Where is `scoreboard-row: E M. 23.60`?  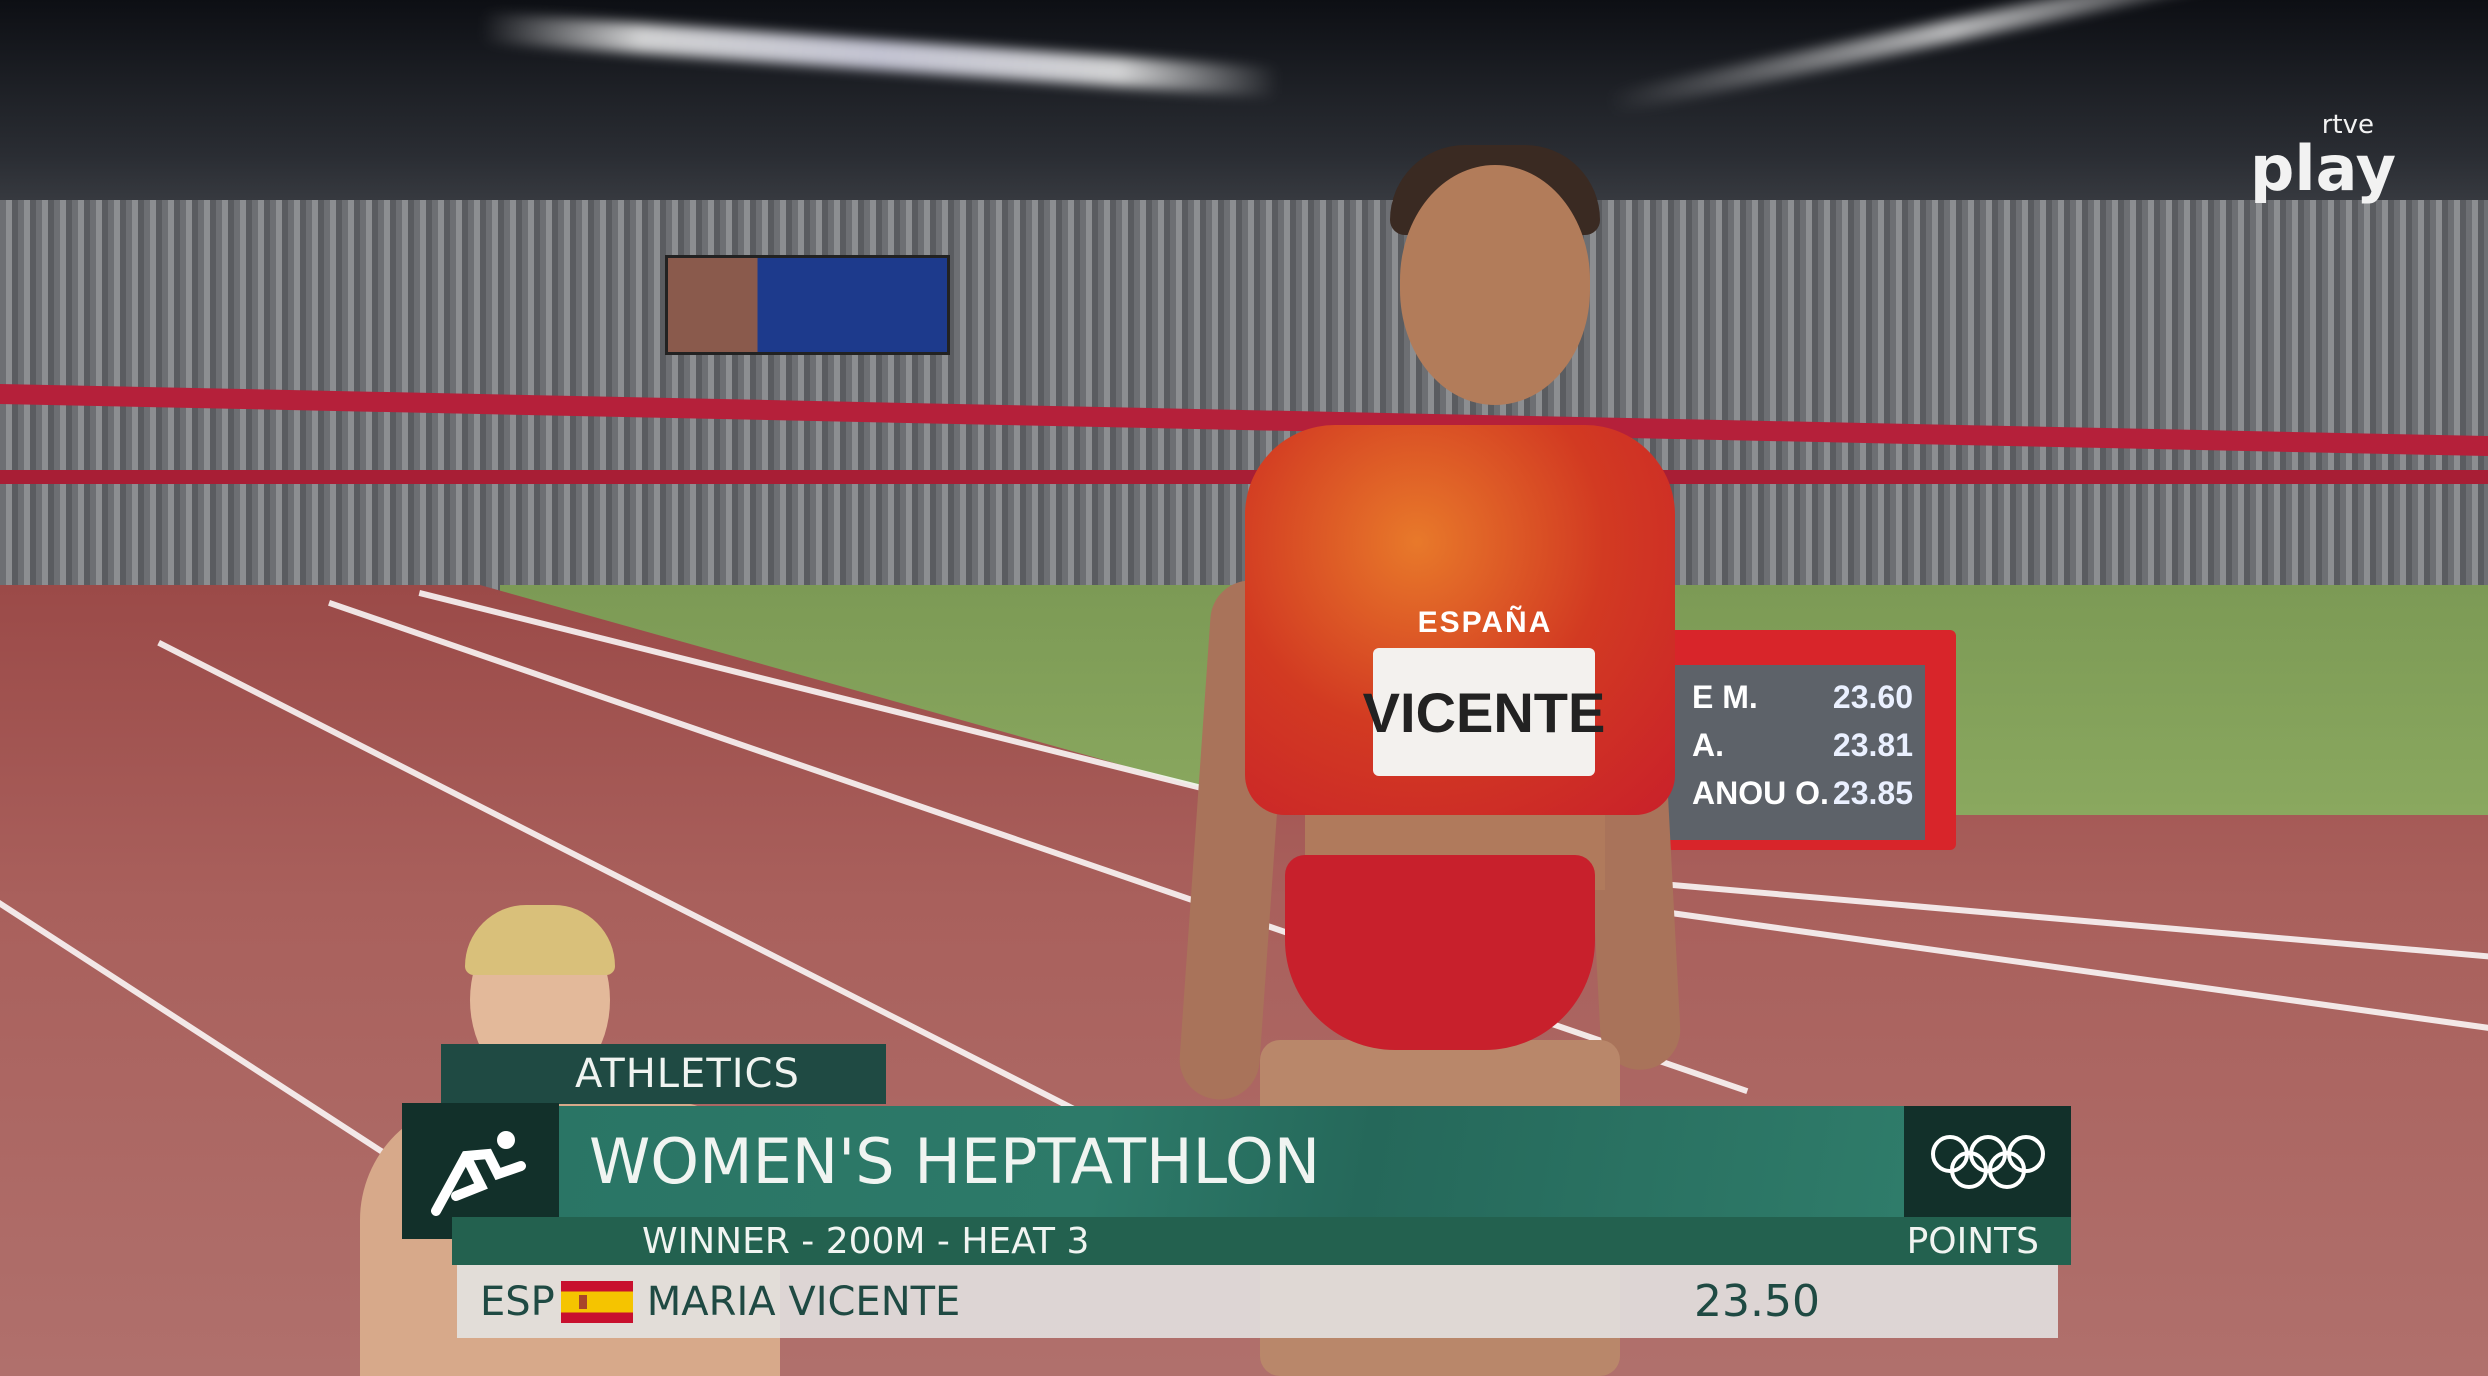
scoreboard-row: E M. 23.60 is located at coordinates (1752, 697).